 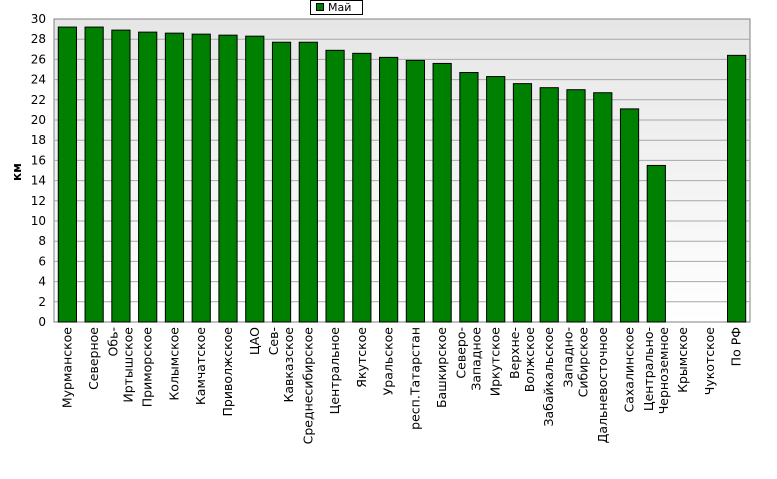 I want to click on x-tick-label: Обь-, so click(x=112, y=341).